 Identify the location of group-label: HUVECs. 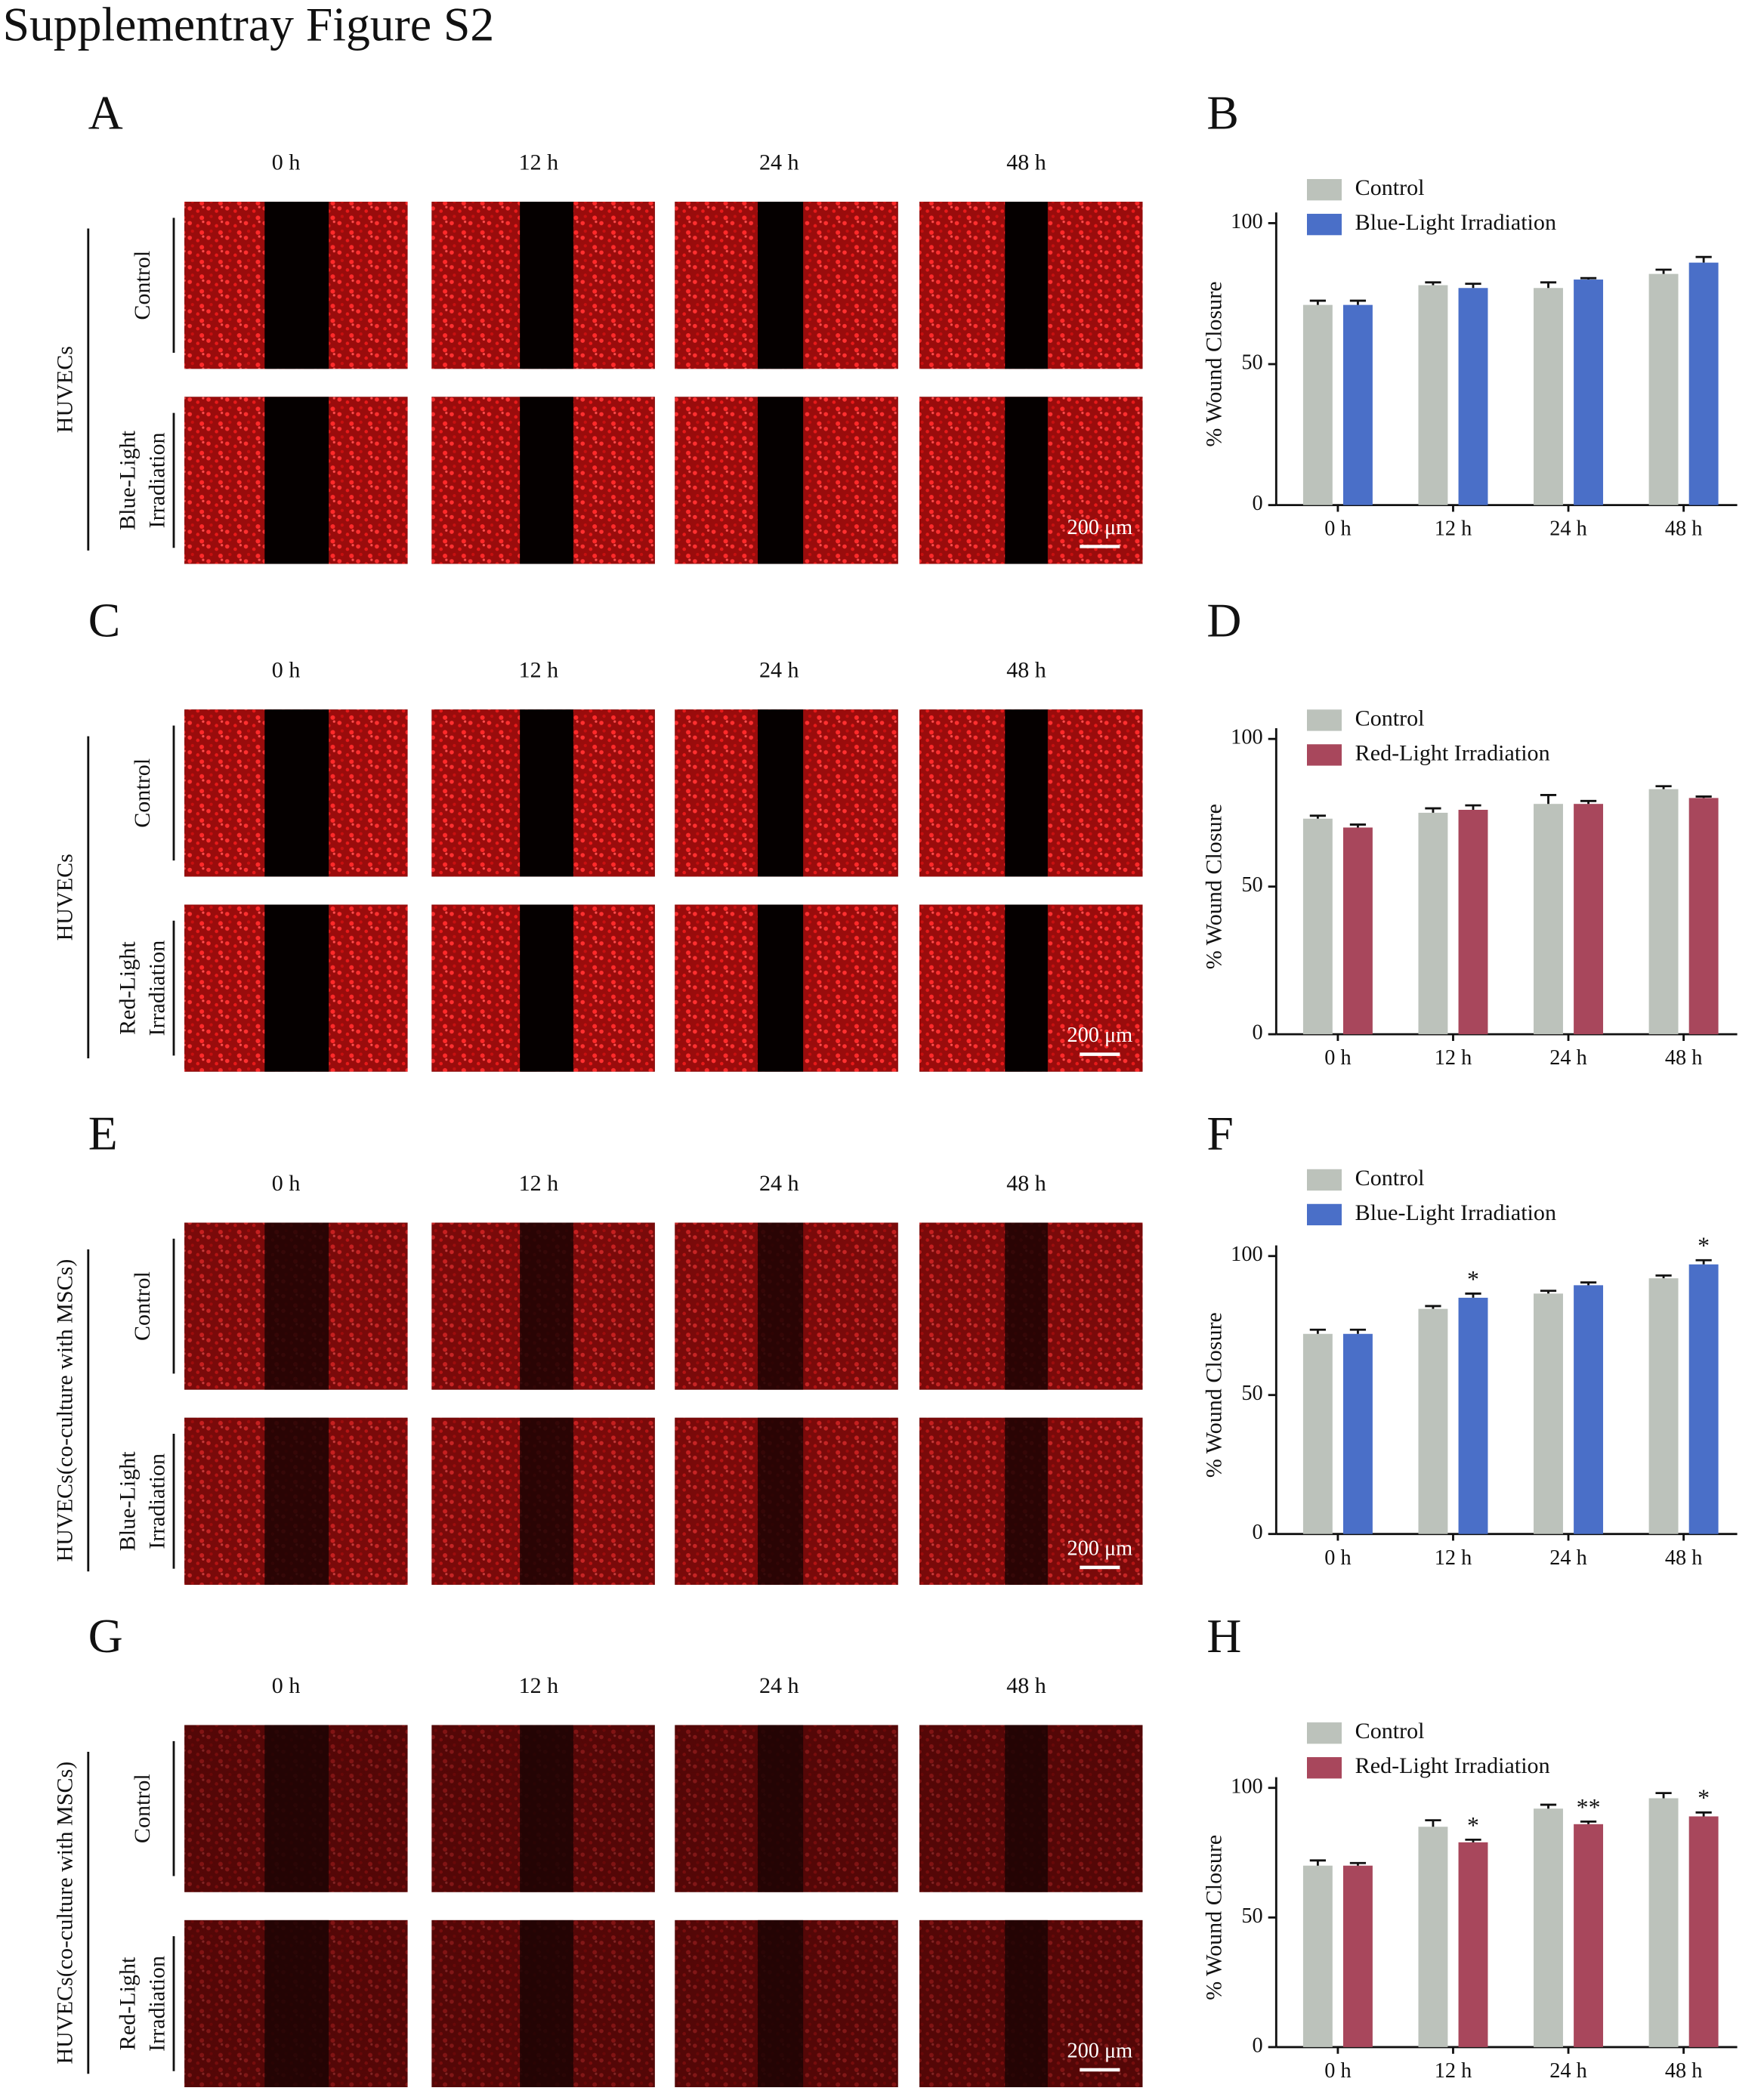
(64, 389).